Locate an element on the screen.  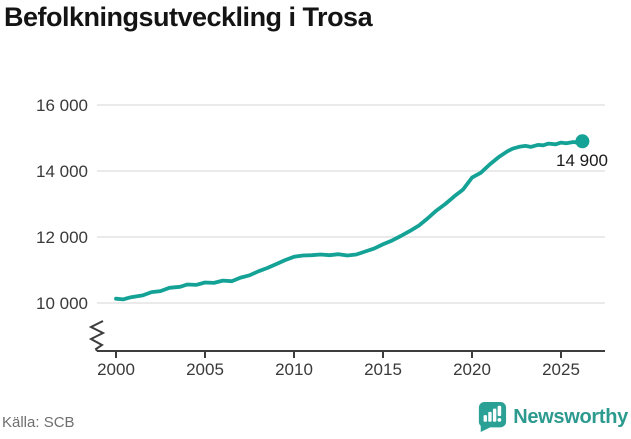
chart-title: Befolkningsutveckling i Trosa is located at coordinates (188, 17).